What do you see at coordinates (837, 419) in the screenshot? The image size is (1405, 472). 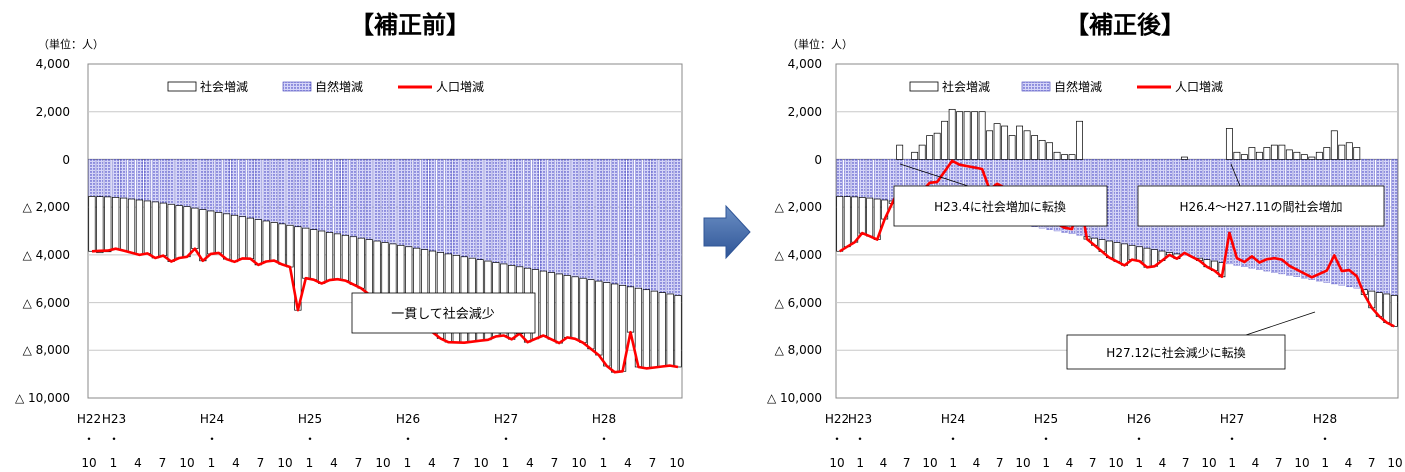 I see `year-label: H22` at bounding box center [837, 419].